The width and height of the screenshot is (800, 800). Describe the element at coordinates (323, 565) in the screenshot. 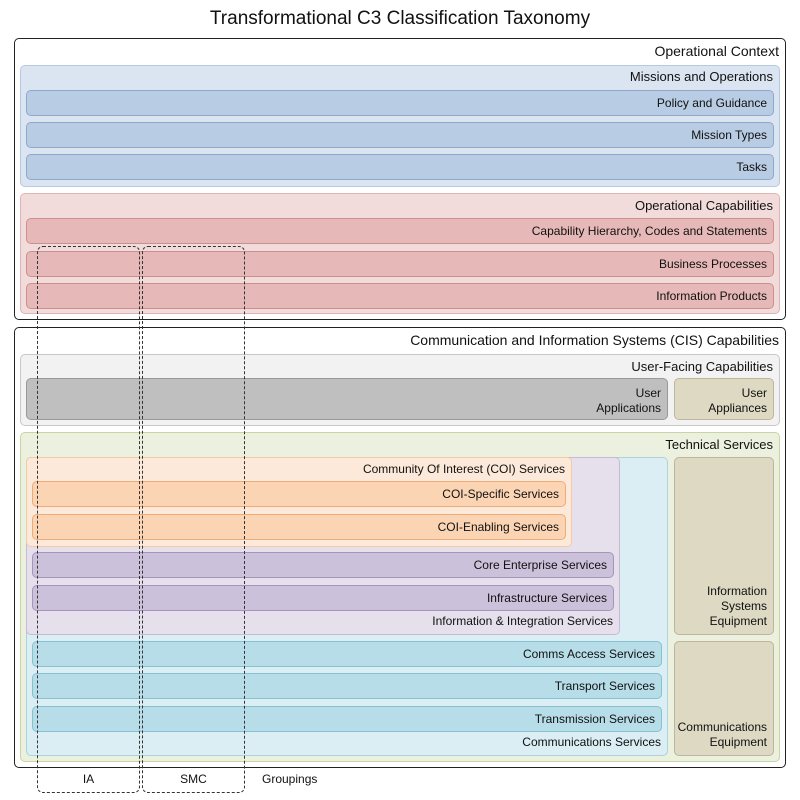

I see `core-enterprise-services-box: Core Enterprise Services` at that location.